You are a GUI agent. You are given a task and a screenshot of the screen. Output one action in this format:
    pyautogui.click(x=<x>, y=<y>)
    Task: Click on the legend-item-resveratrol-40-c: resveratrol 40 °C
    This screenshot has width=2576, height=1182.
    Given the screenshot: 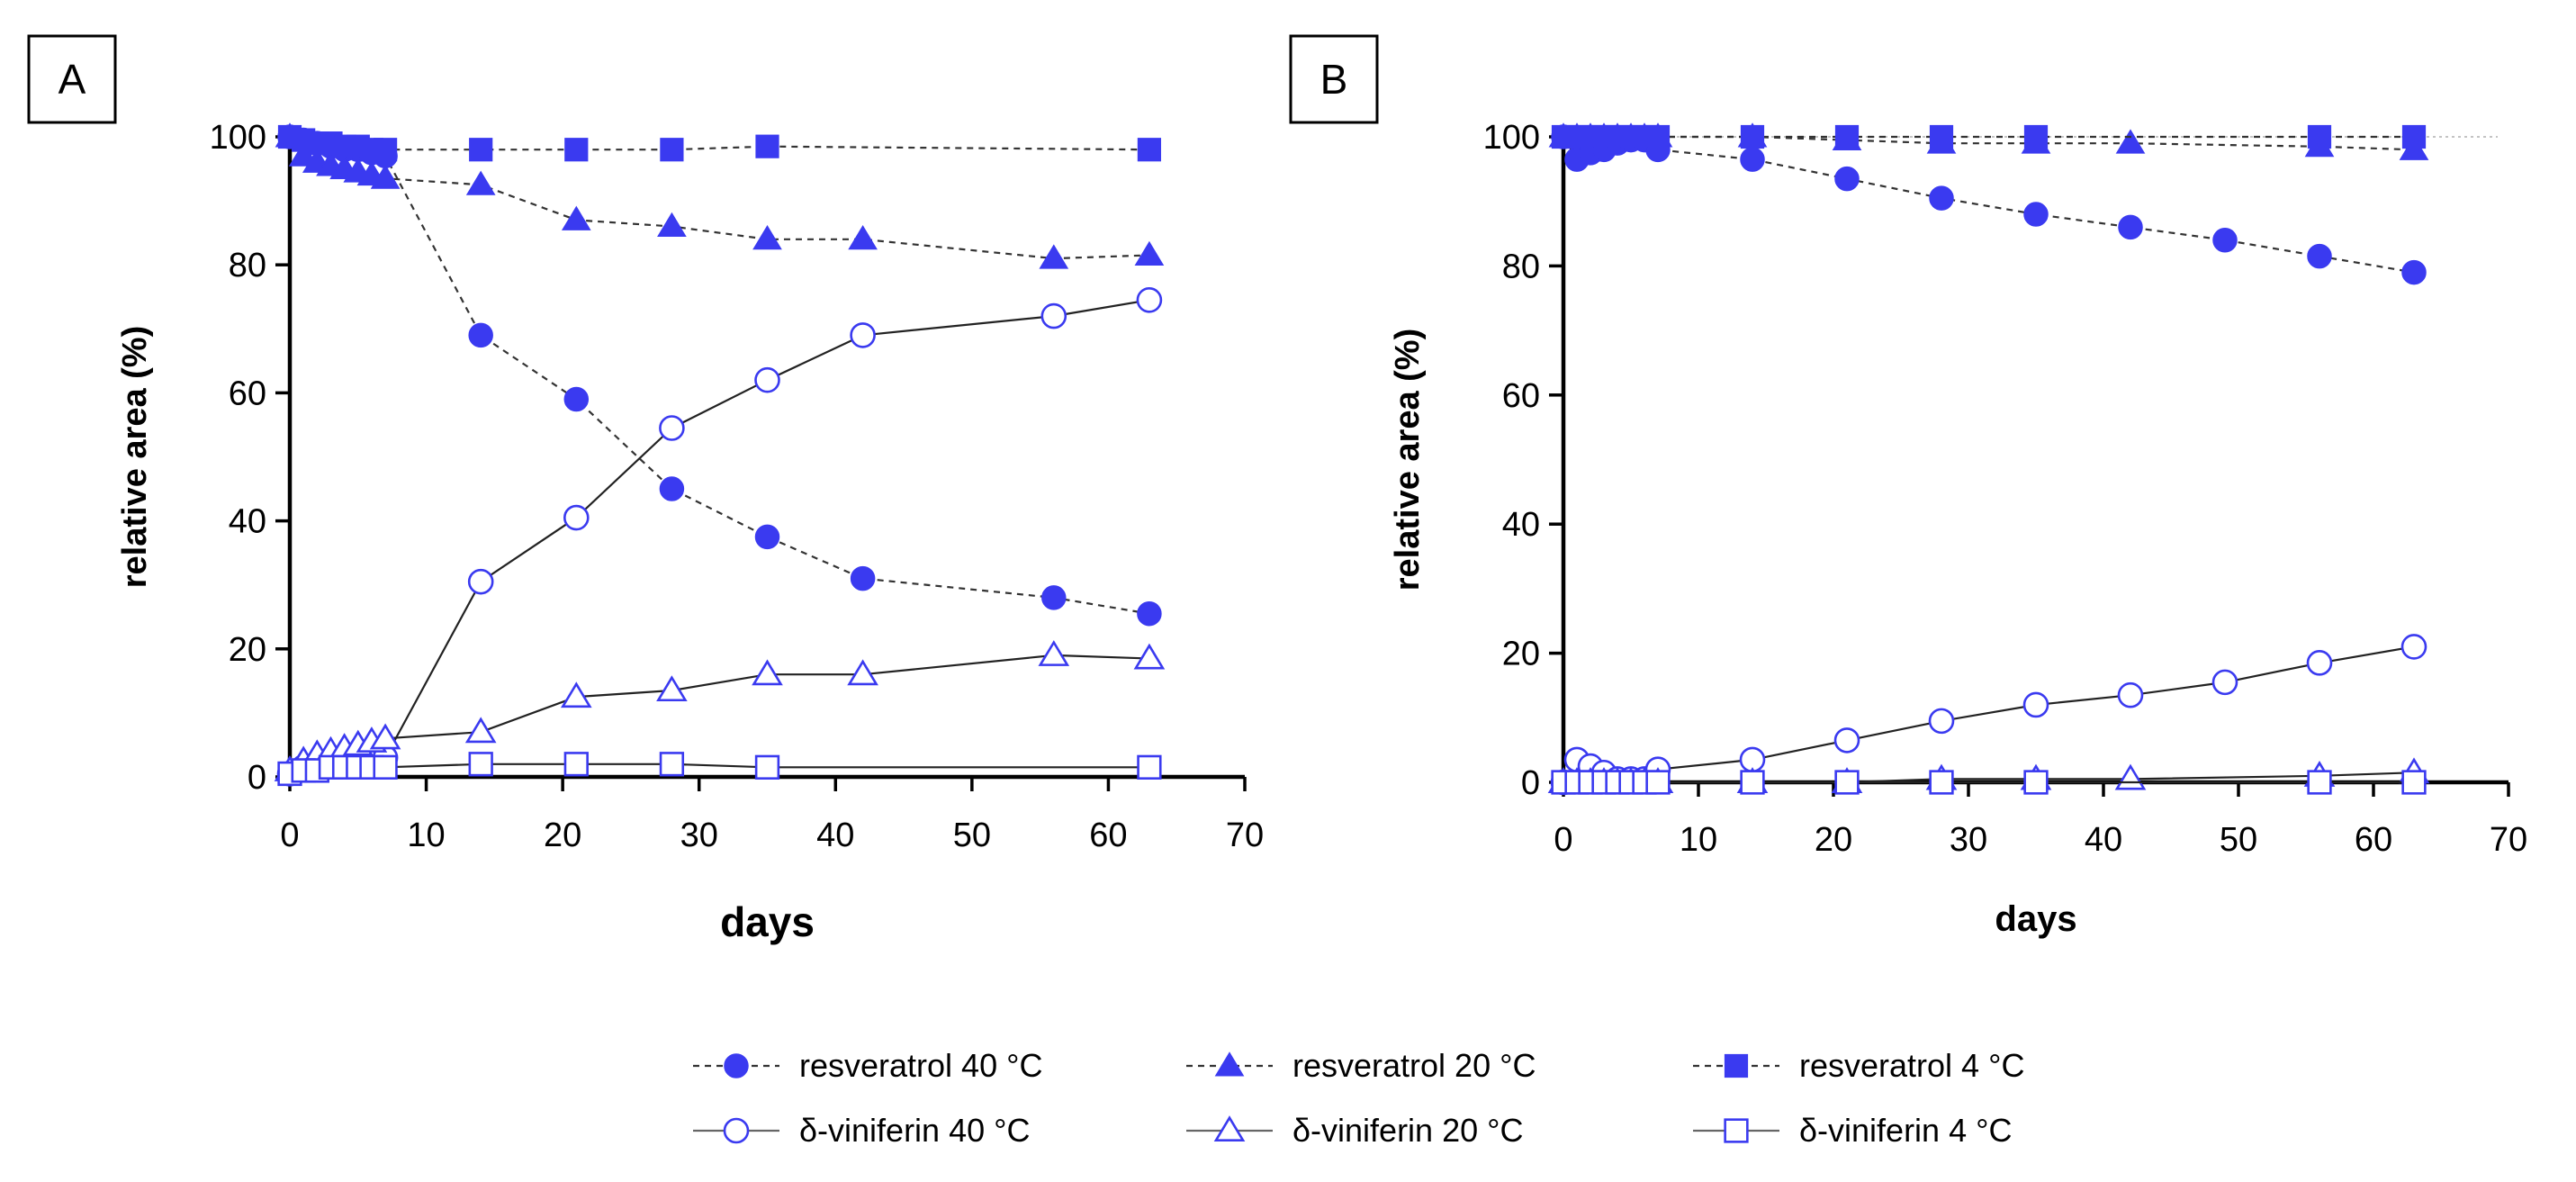 What is the action you would take?
    pyautogui.click(x=868, y=1065)
    